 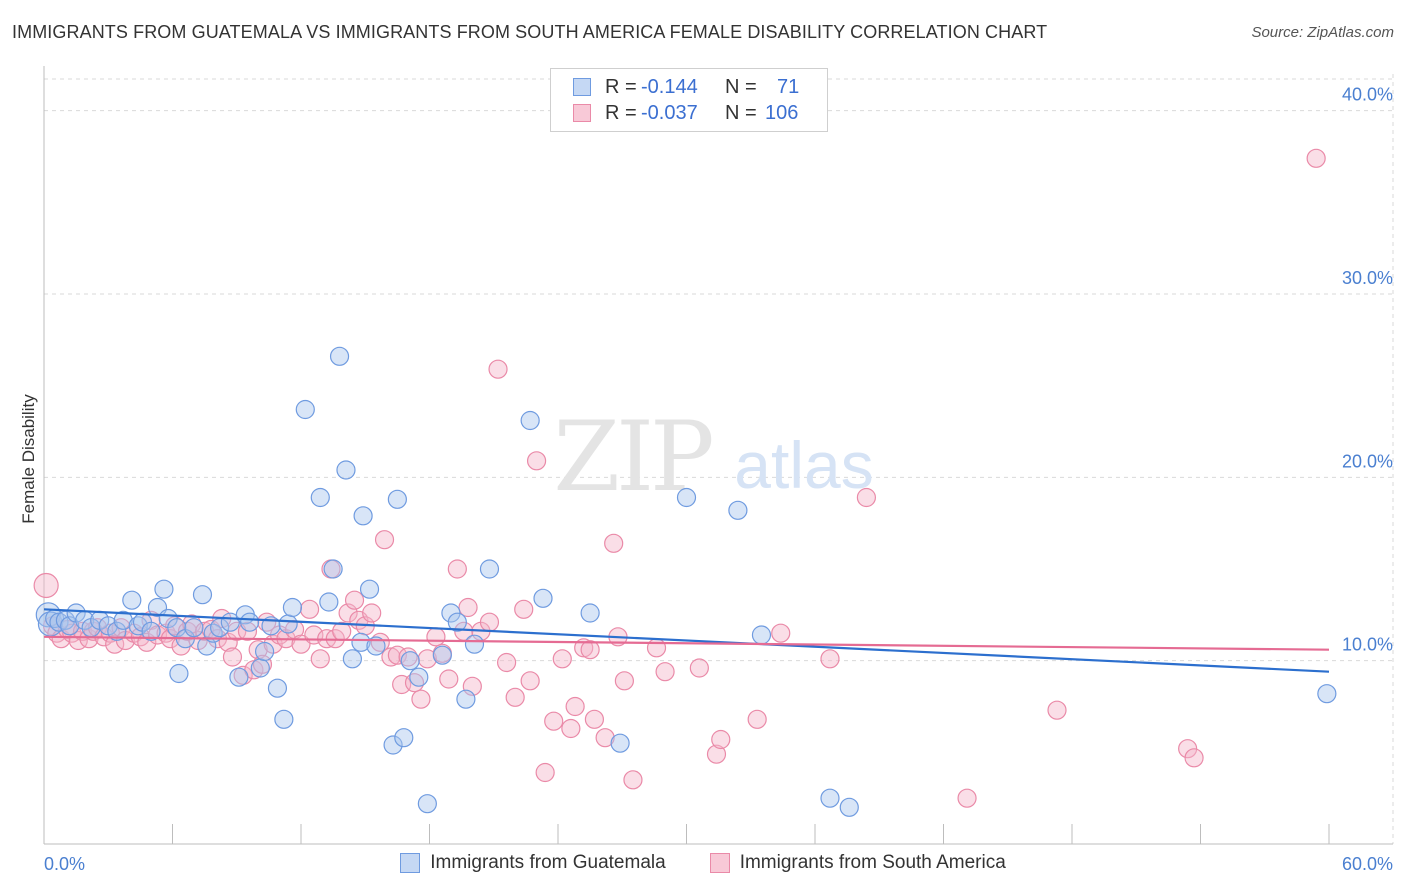 What do you see at coordinates (686, 643) in the screenshot?
I see `trend-line-south-america` at bounding box center [686, 643].